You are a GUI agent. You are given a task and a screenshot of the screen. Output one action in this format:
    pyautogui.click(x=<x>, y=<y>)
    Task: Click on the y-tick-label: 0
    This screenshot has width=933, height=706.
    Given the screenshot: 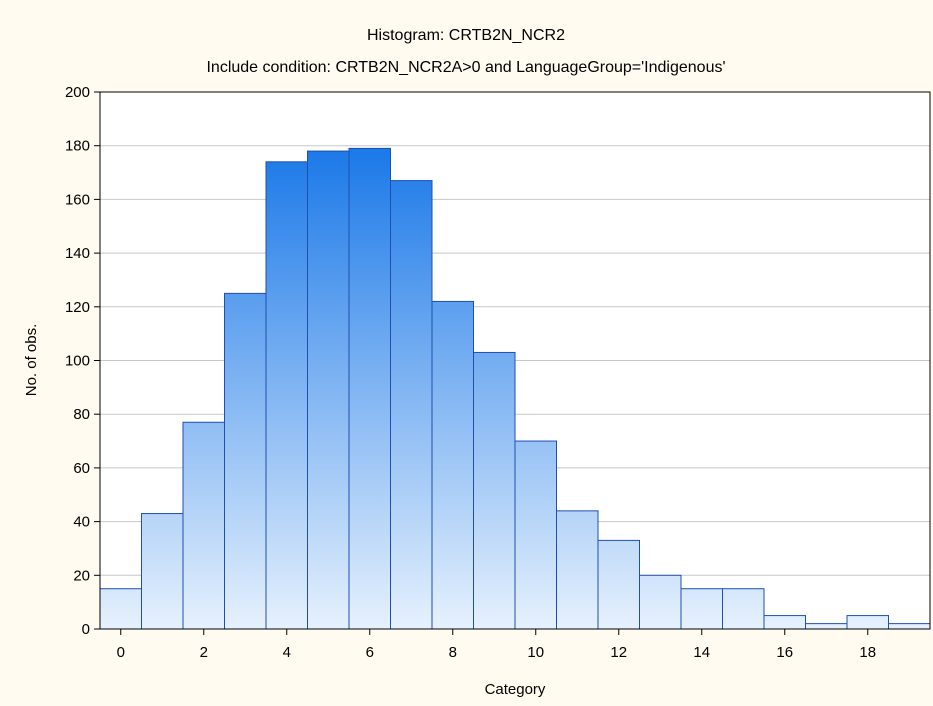 What is the action you would take?
    pyautogui.click(x=86, y=629)
    